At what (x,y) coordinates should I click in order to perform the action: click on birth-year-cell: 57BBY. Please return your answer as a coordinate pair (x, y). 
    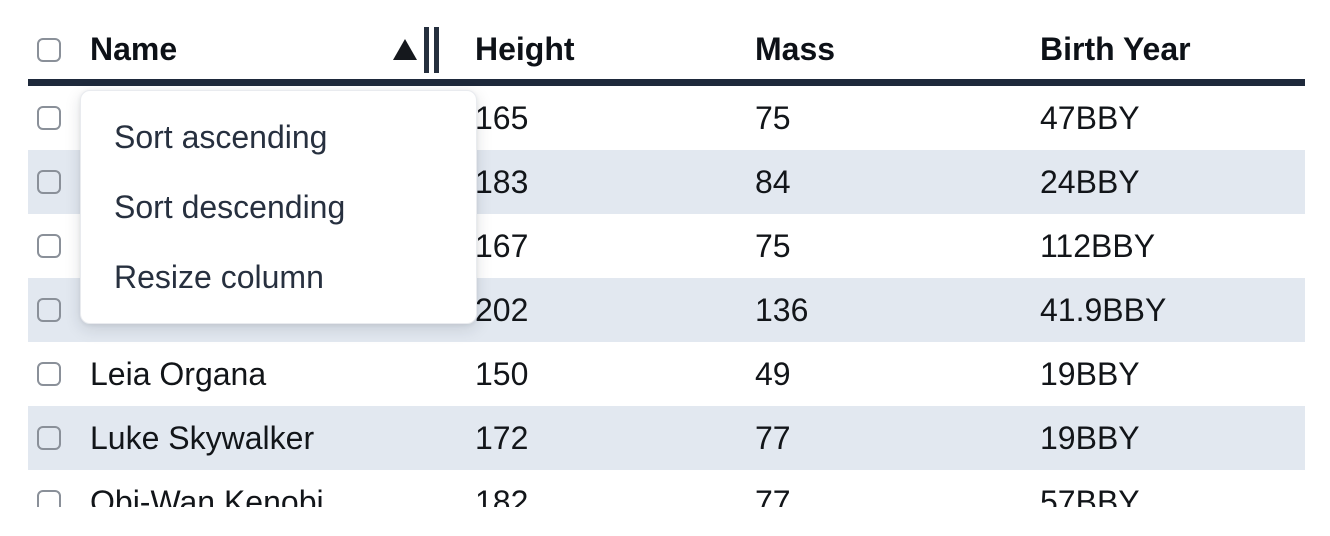
    Looking at the image, I should click on (1090, 495).